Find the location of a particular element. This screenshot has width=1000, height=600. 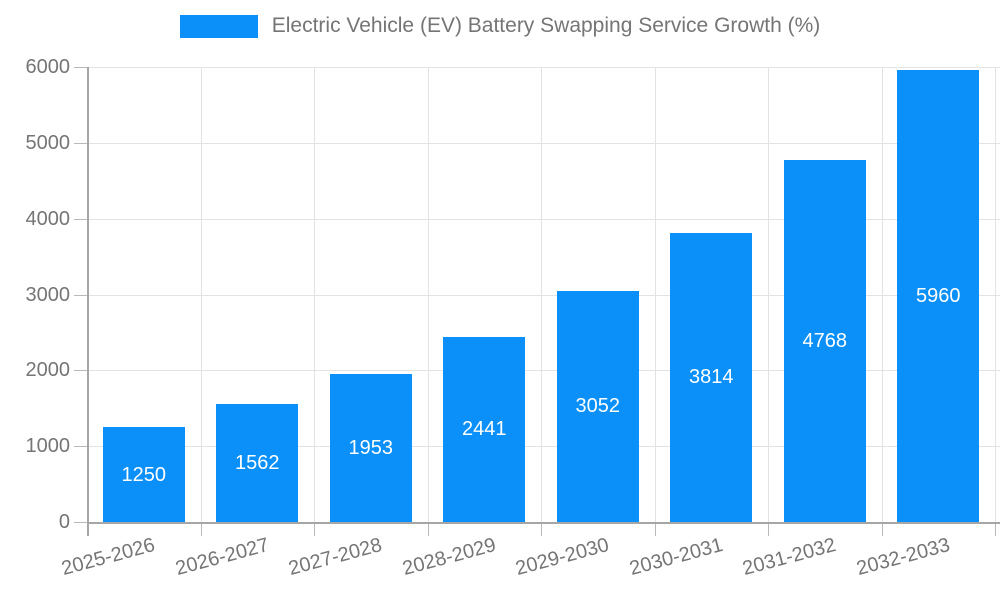

bar-value-label: 2441 is located at coordinates (484, 429).